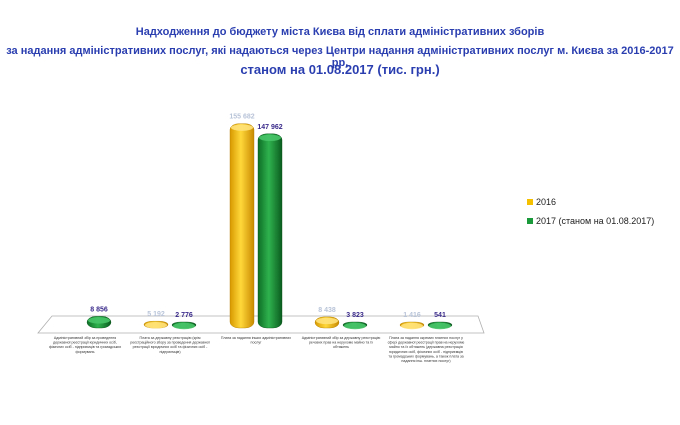 Image resolution: width=680 pixels, height=425 pixels. I want to click on data-label-2016-2: 5 192, so click(156, 314).